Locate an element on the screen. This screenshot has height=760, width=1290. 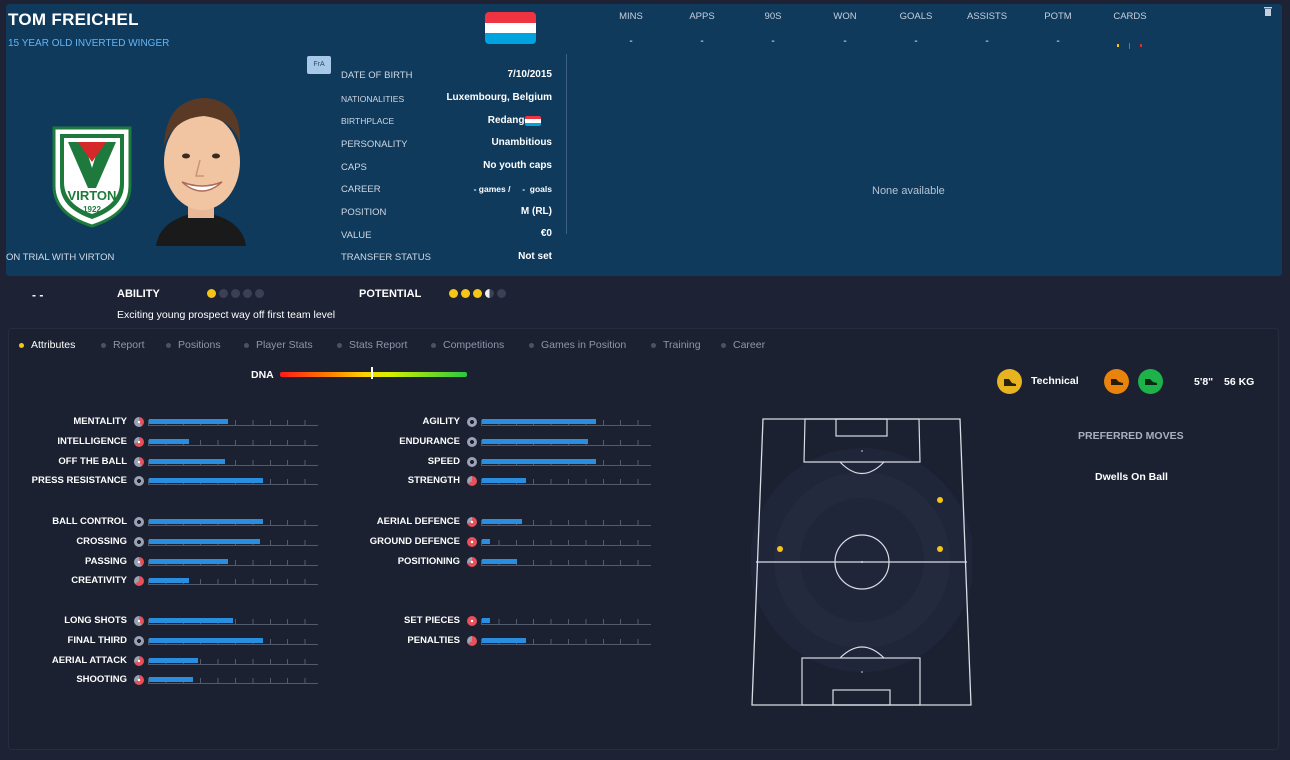
stat-header-potm: POTM is located at coordinates (1058, 16).